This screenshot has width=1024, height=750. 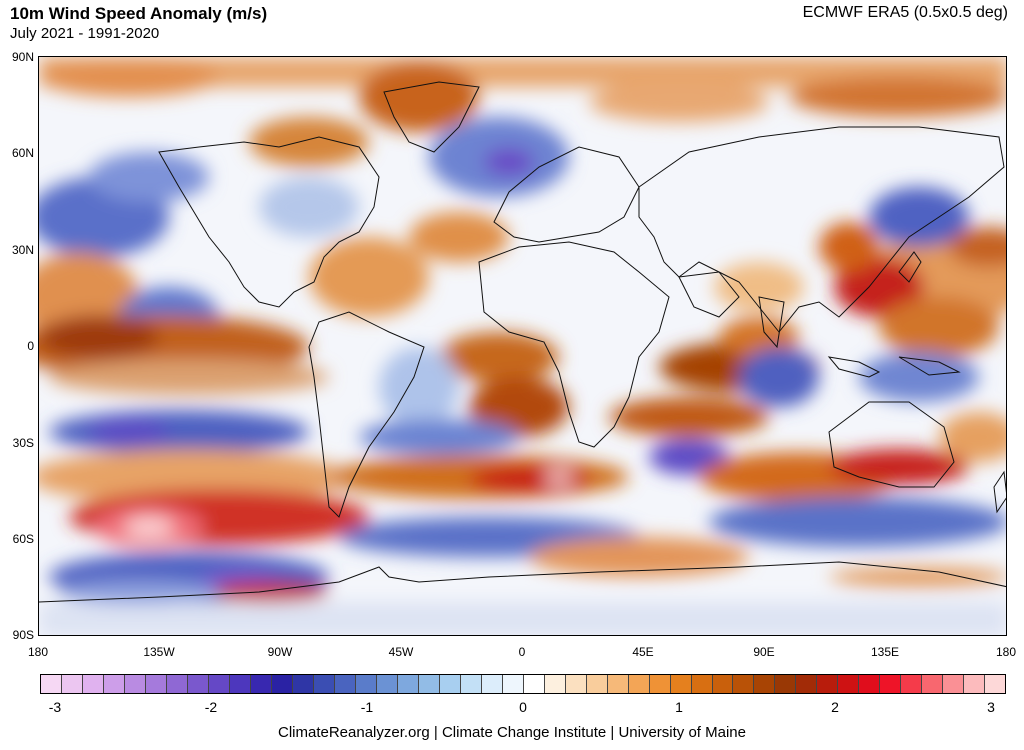 What do you see at coordinates (85, 33) in the screenshot?
I see `map-subtitle: July 2021 - 1991-2020` at bounding box center [85, 33].